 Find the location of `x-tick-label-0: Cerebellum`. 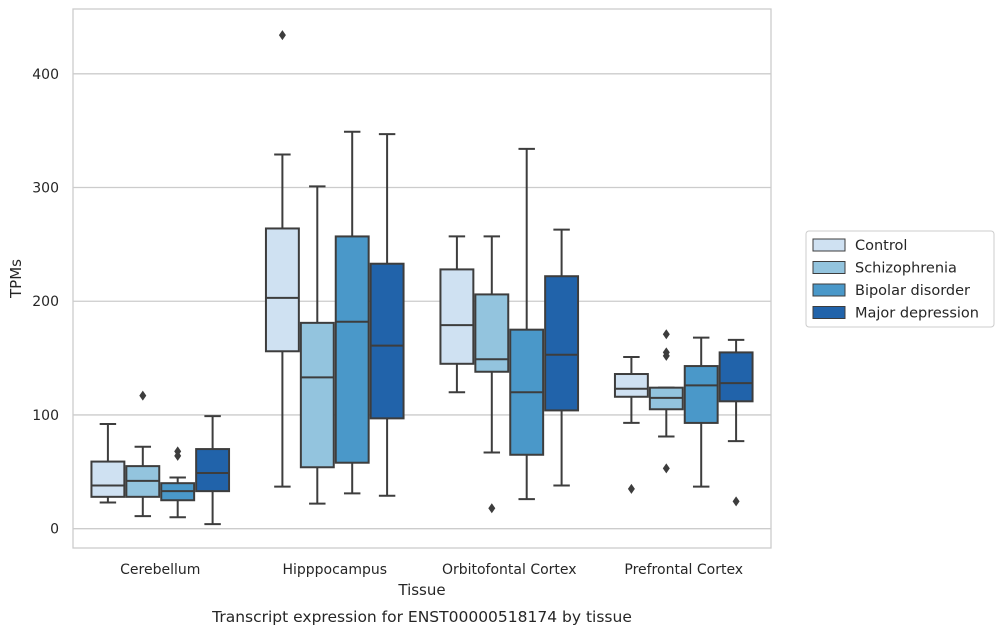

x-tick-label-0: Cerebellum is located at coordinates (160, 570).